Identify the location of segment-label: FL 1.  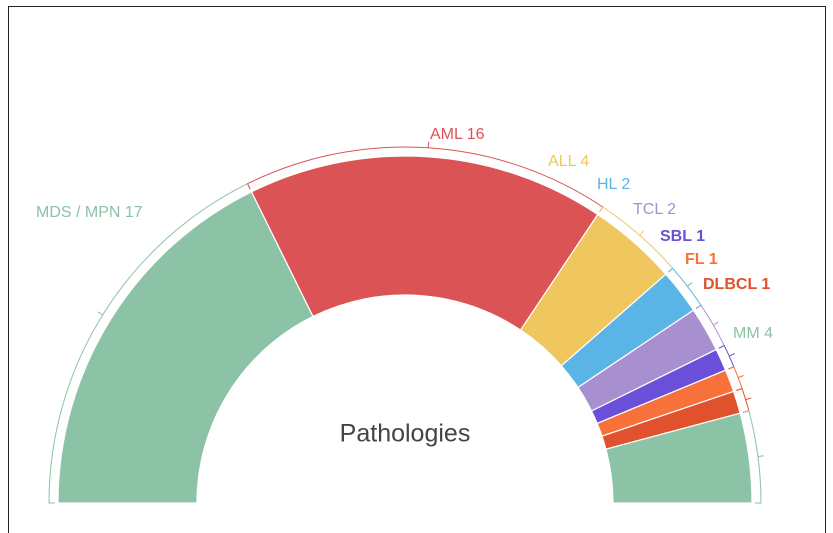
(701, 259).